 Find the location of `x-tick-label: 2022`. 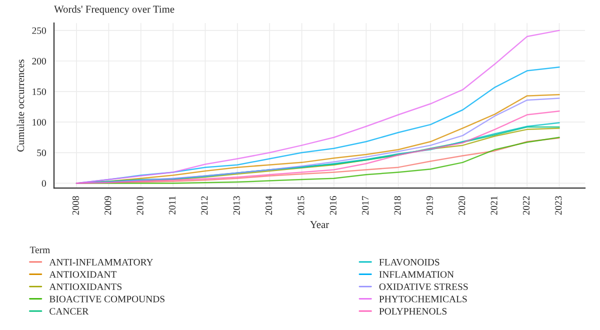

x-tick-label: 2022 is located at coordinates (526, 205).